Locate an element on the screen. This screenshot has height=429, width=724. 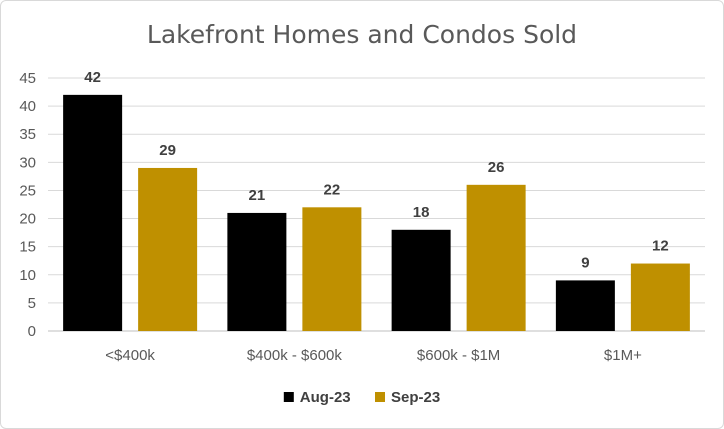
x-category-label: $600k - $1M is located at coordinates (458, 355).